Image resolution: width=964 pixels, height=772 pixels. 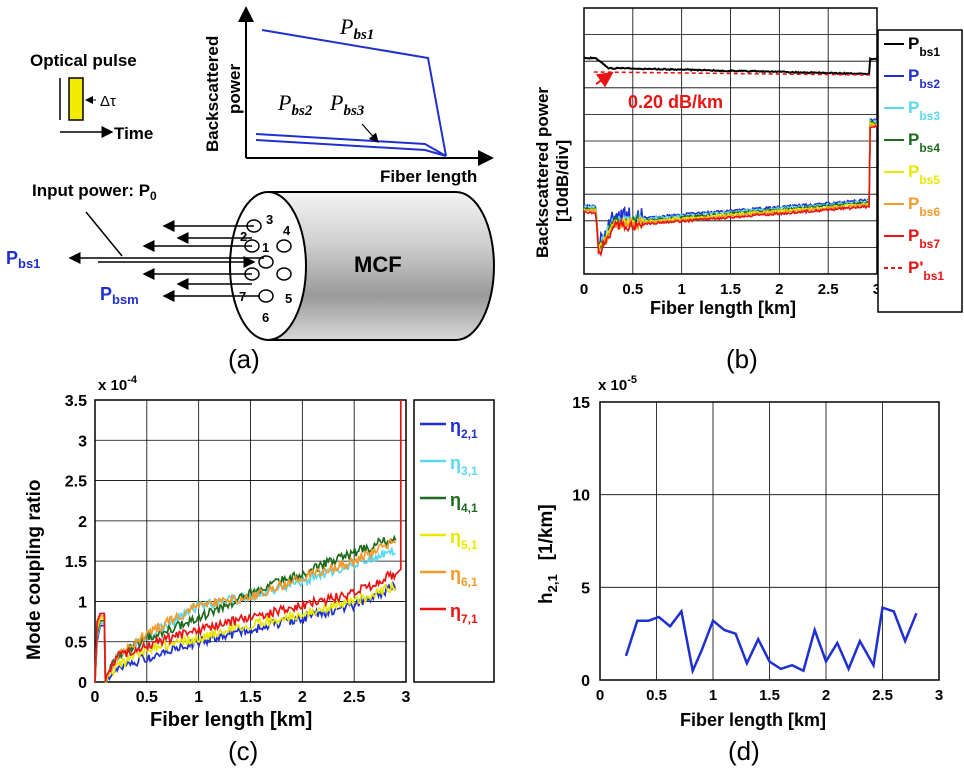 I want to click on d-xtick-label: 2.5, so click(x=882, y=695).